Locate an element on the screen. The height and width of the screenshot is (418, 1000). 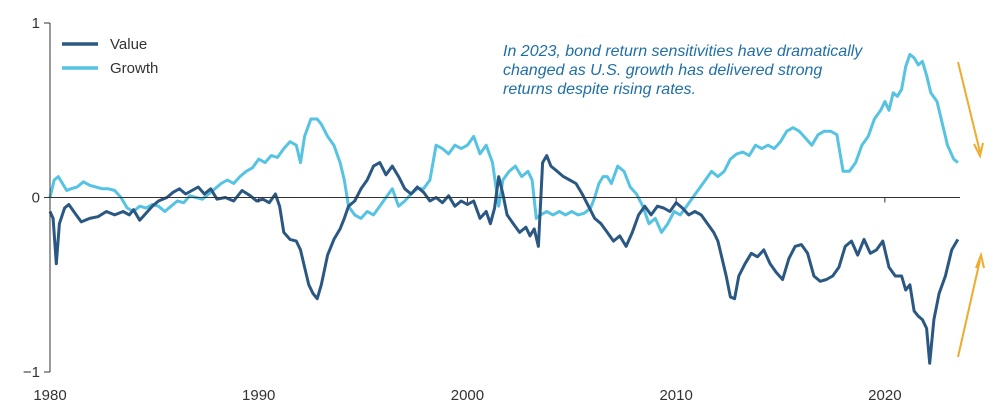
x-tick-label: 2020 is located at coordinates (884, 395).